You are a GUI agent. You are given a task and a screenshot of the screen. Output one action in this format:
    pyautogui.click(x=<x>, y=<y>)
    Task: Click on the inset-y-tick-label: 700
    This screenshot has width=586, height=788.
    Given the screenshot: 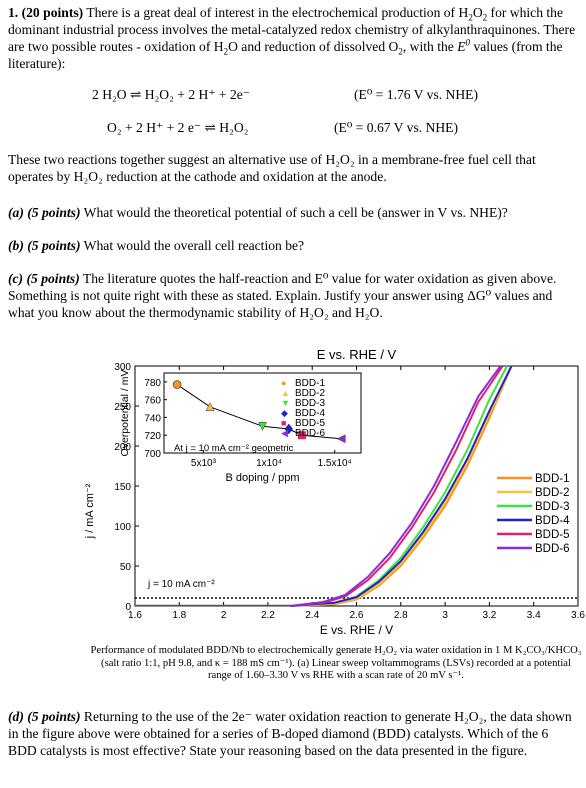 What is the action you would take?
    pyautogui.click(x=152, y=454)
    